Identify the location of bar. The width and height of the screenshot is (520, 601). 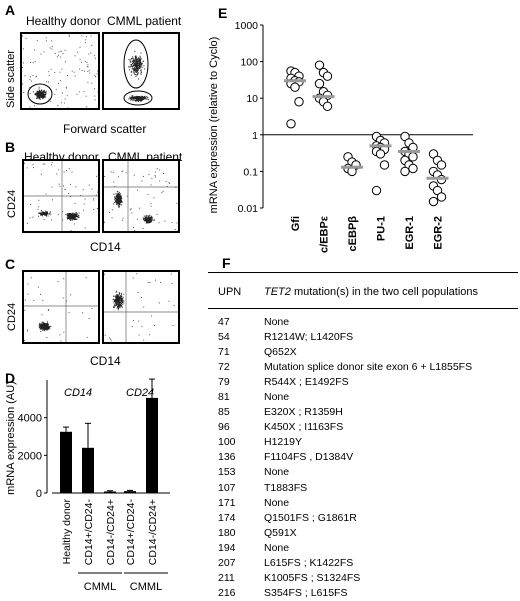
(110, 492).